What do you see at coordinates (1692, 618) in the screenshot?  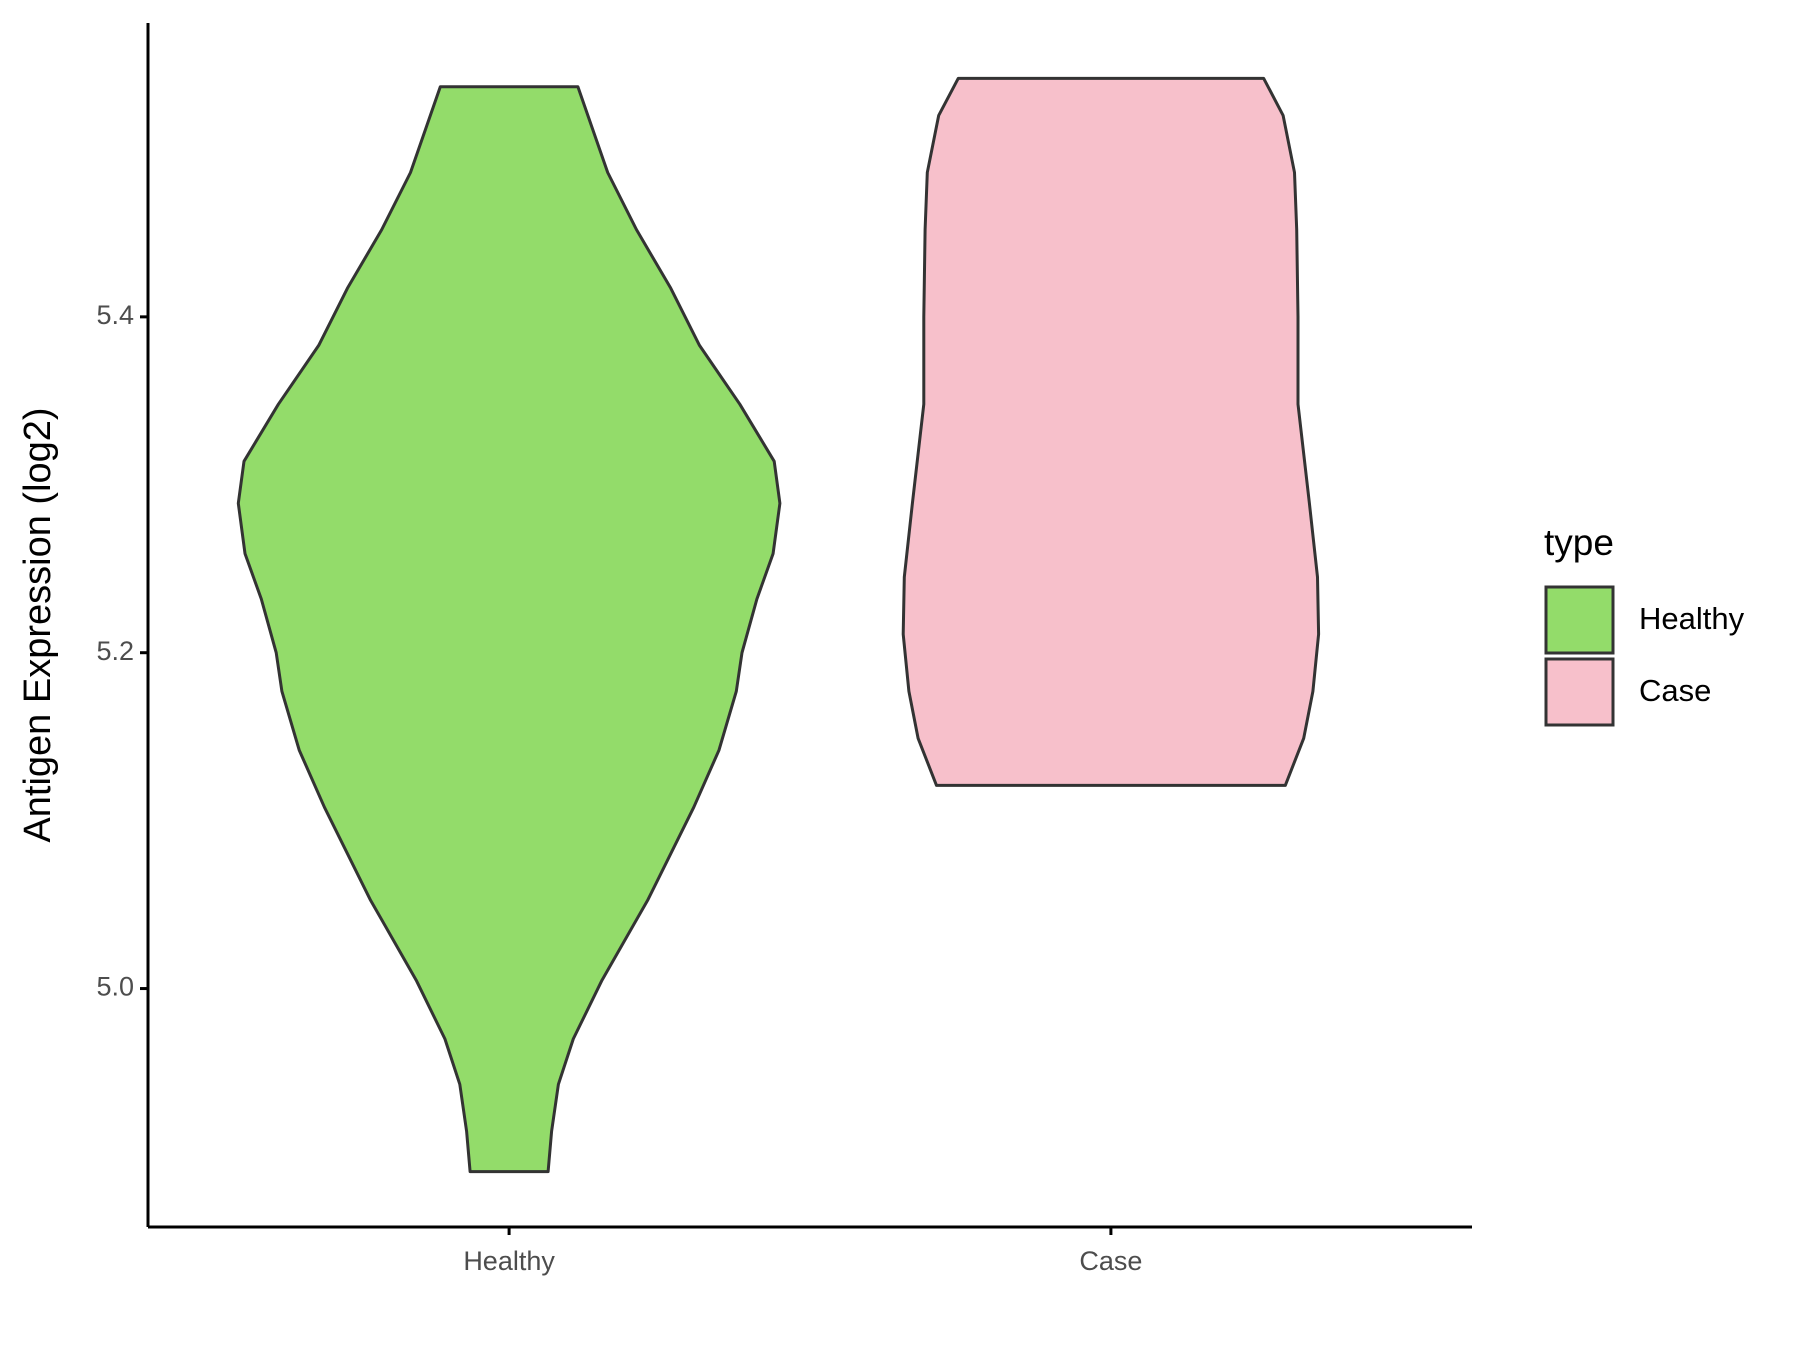 I see `legend-label: Healthy` at bounding box center [1692, 618].